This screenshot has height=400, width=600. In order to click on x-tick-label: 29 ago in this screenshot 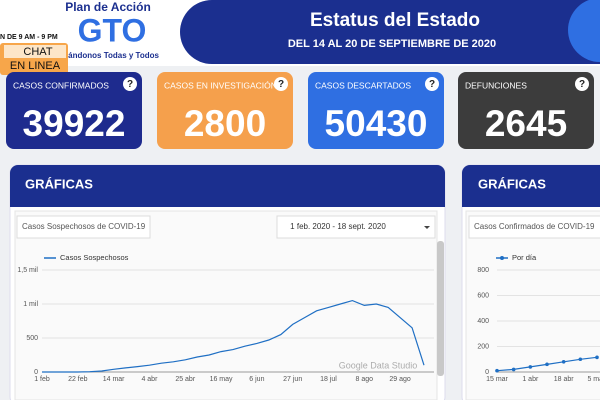, I will do `click(400, 379)`.